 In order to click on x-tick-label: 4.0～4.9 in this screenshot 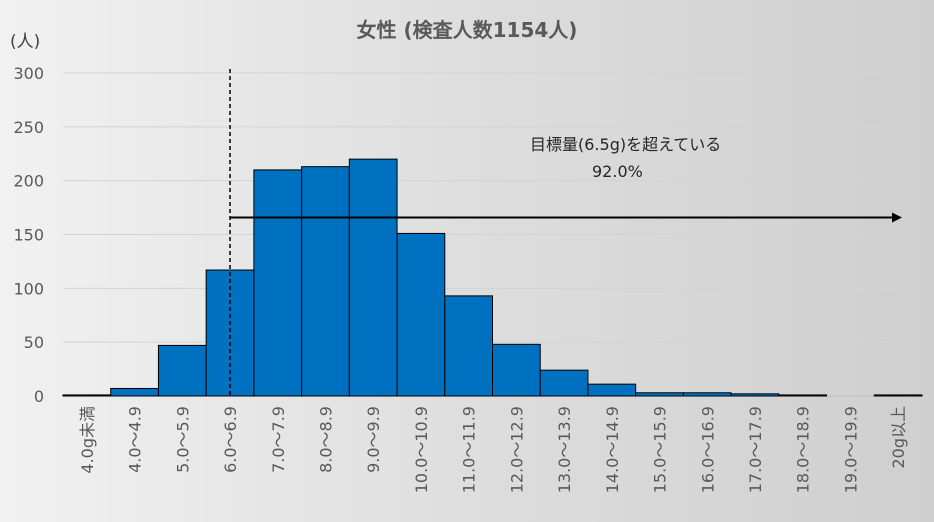, I will do `click(135, 439)`.